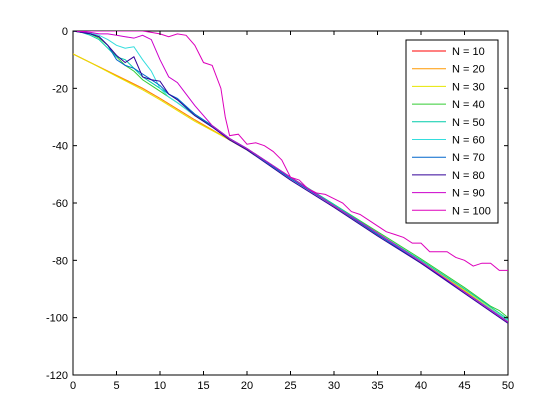  Describe the element at coordinates (334, 386) in the screenshot. I see `x-tick-label: 30` at that location.